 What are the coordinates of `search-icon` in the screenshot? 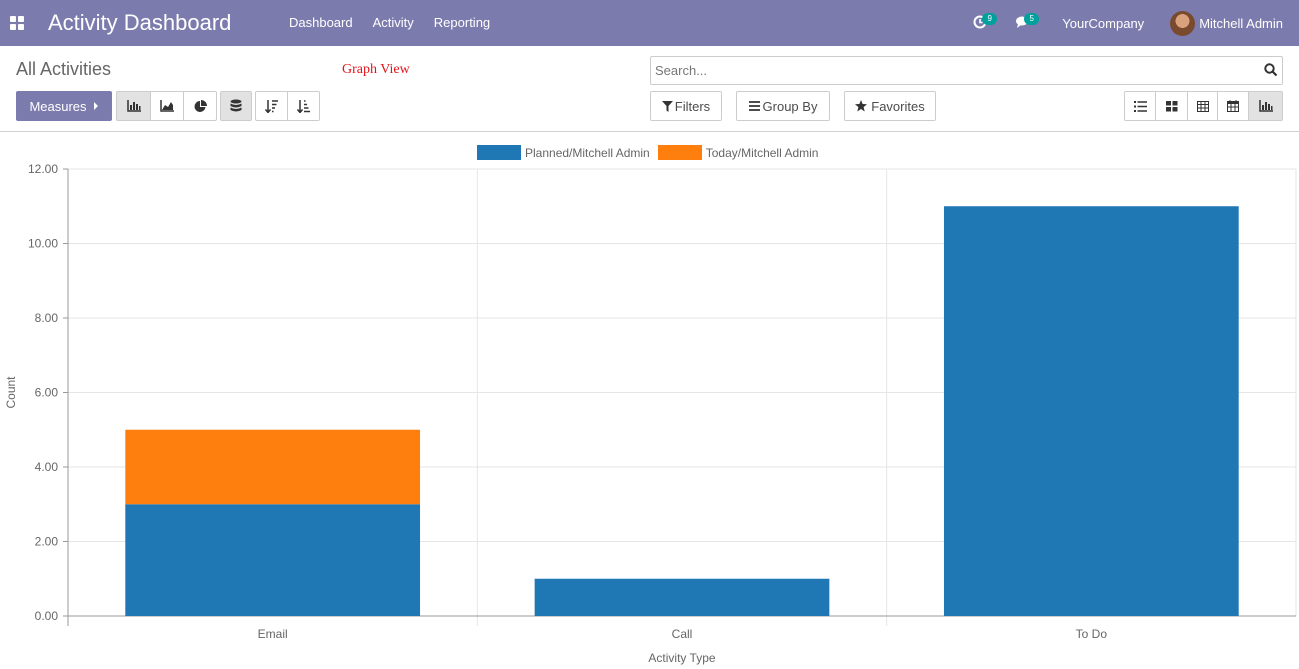 It's located at (1271, 70).